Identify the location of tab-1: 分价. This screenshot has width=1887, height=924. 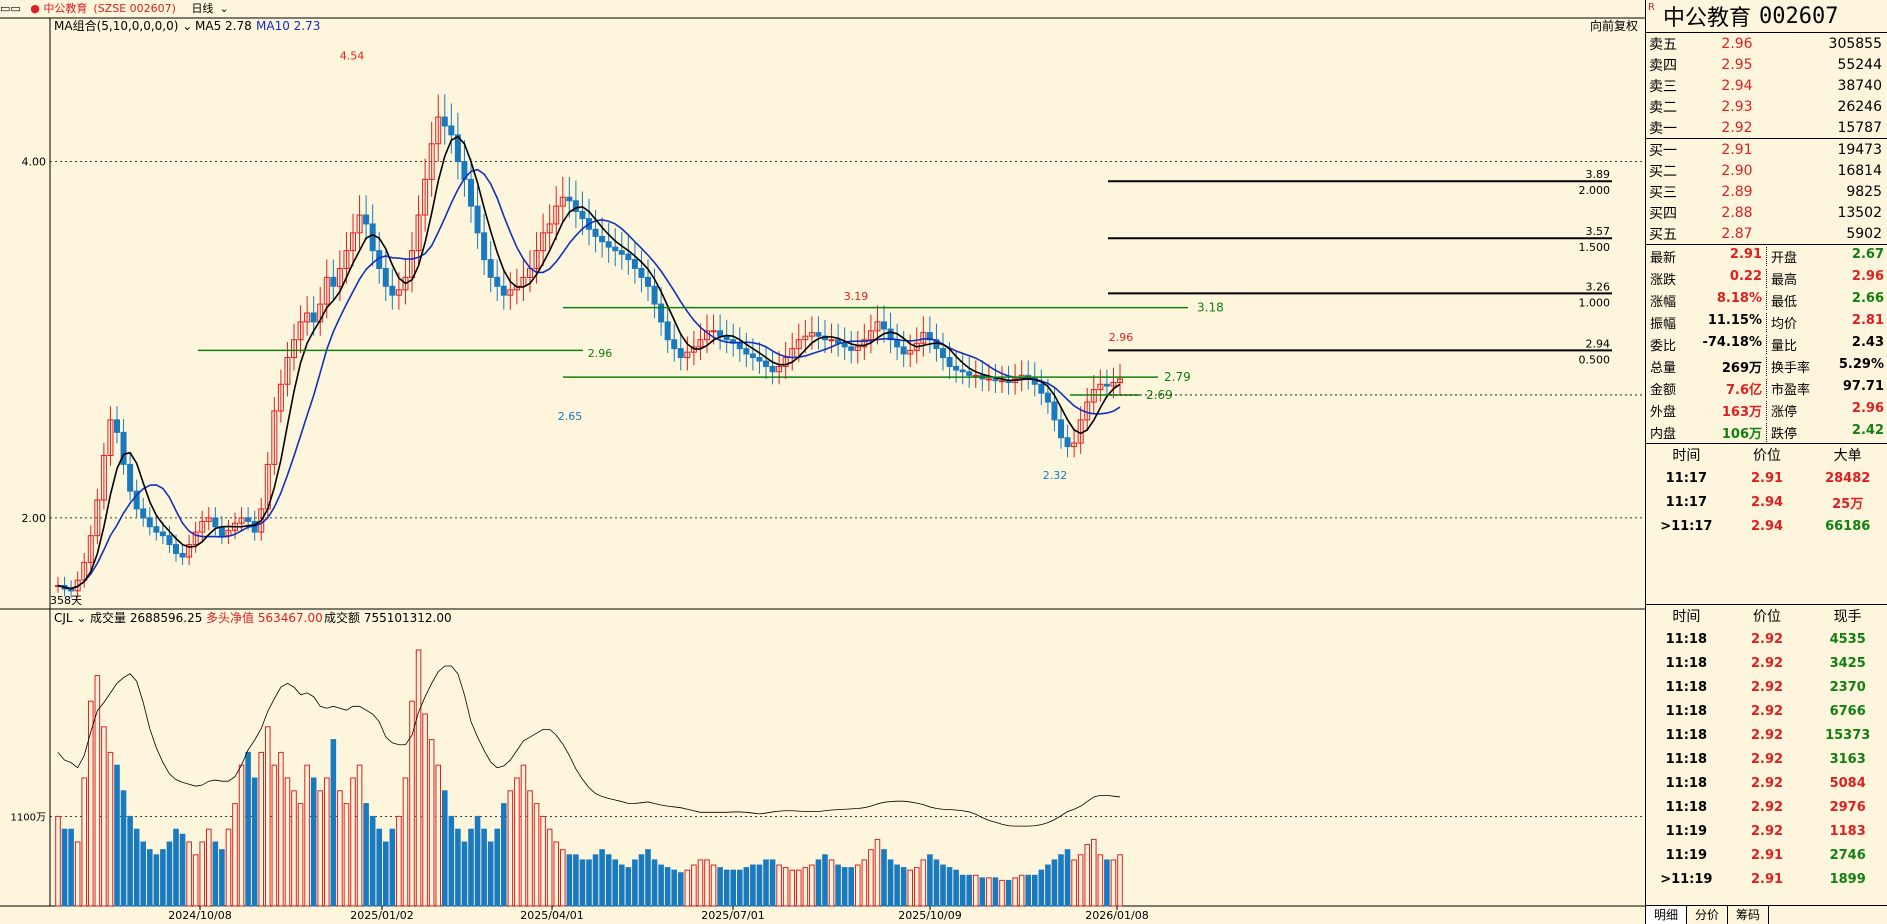
(1708, 915).